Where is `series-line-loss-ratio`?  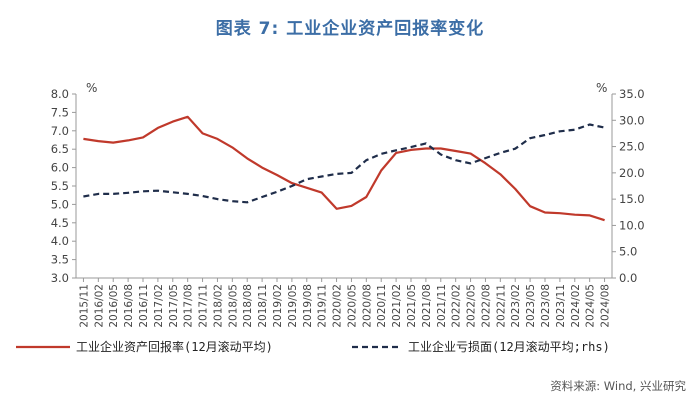 series-line-loss-ratio is located at coordinates (344, 163).